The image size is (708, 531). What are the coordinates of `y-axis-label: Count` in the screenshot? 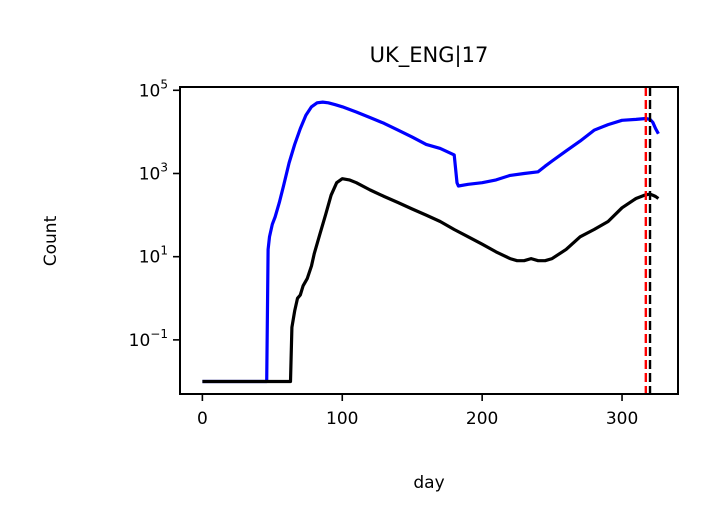 It's located at (51, 240).